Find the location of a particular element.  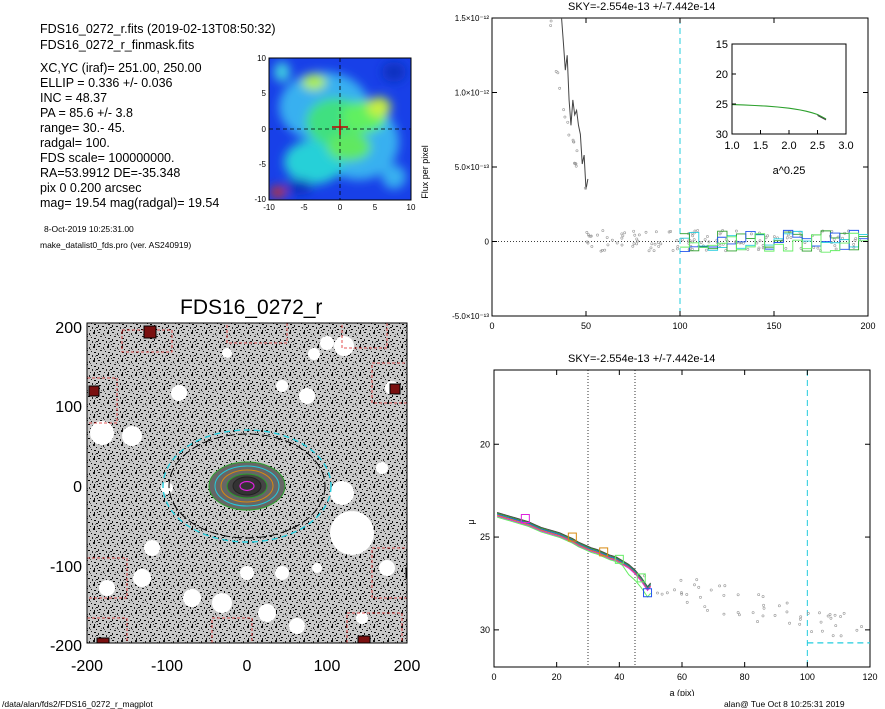

map-ytick: -5 is located at coordinates (263, 164).